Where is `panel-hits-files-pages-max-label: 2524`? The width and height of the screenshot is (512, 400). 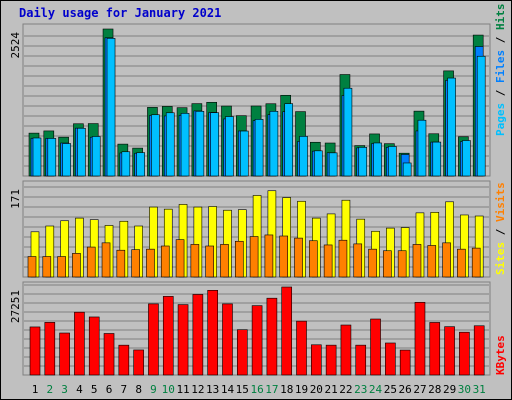
panel-hits-files-pages-max-label: 2524 is located at coordinates (15, 45).